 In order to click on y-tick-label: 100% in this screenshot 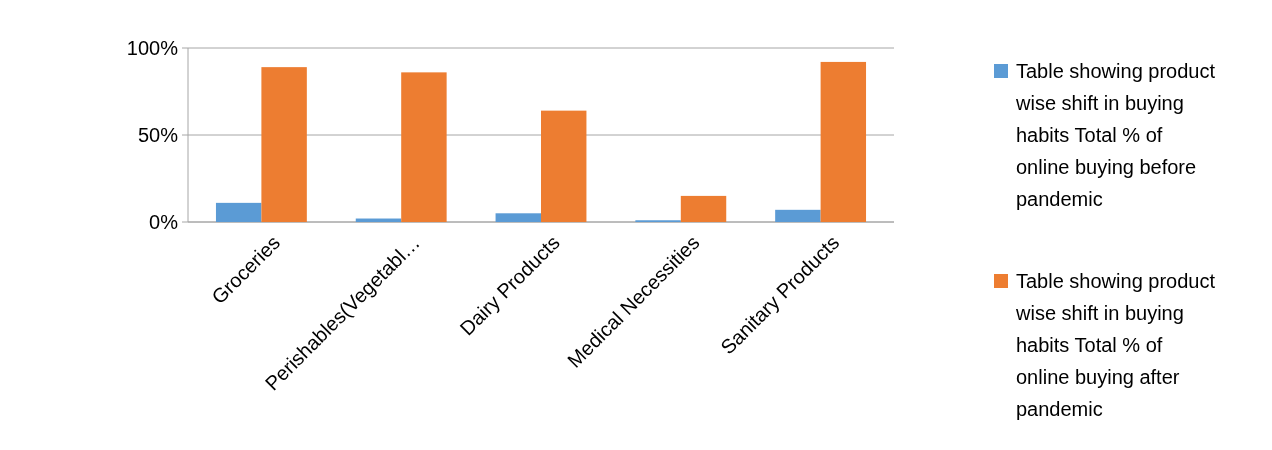, I will do `click(152, 48)`.